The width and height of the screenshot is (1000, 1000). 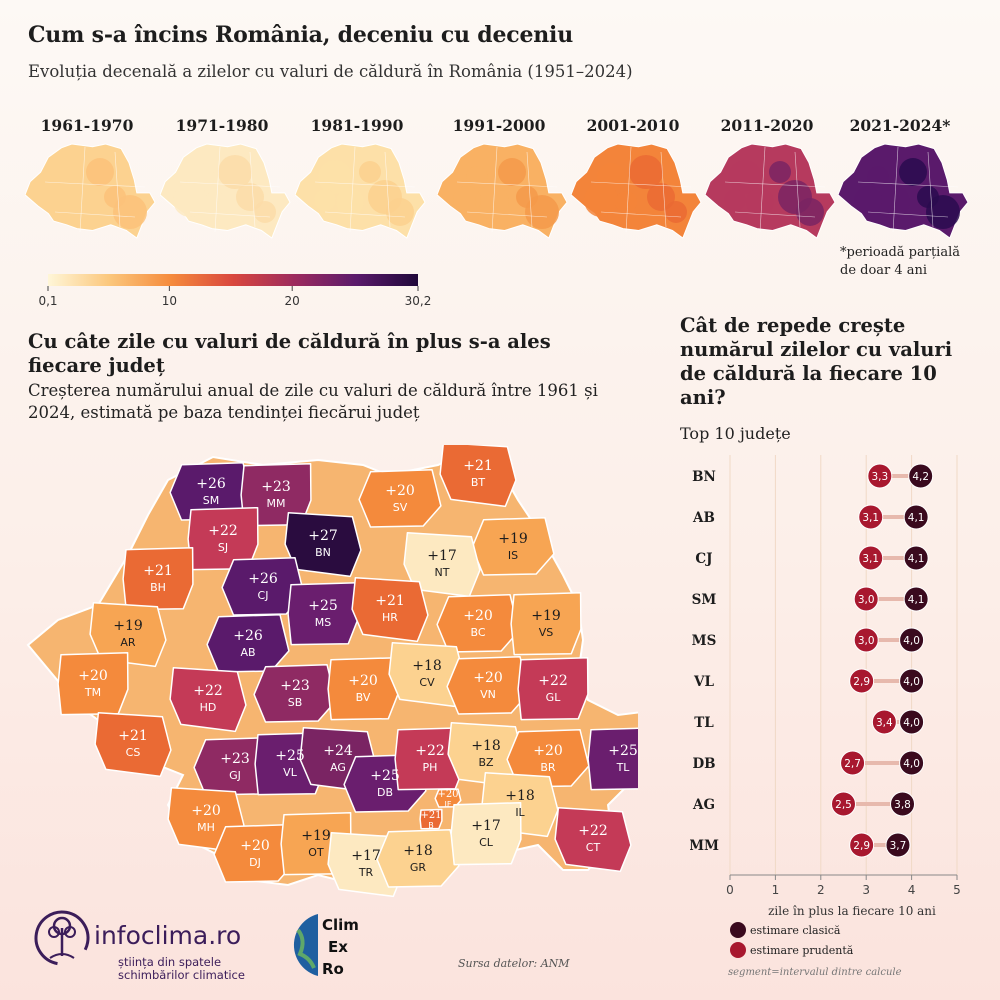 What do you see at coordinates (957, 890) in the screenshot?
I see `x-tick-label: 5` at bounding box center [957, 890].